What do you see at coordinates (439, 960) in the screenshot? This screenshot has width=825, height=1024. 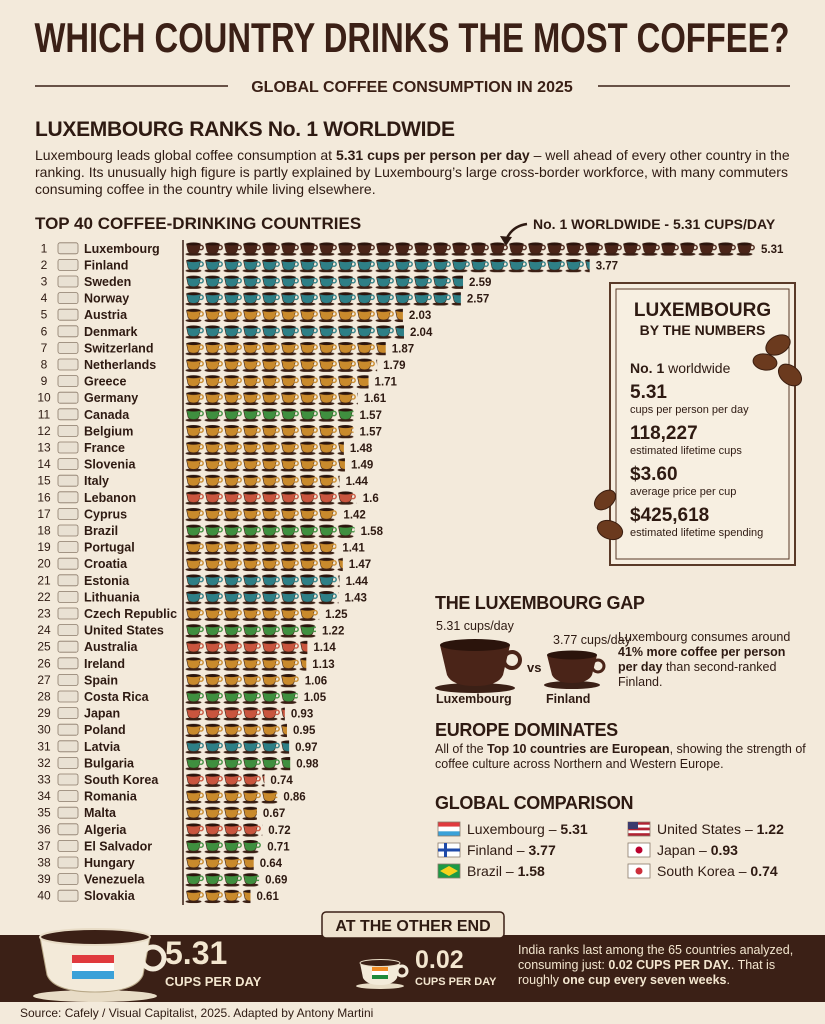 I see `low-value: 0.02` at bounding box center [439, 960].